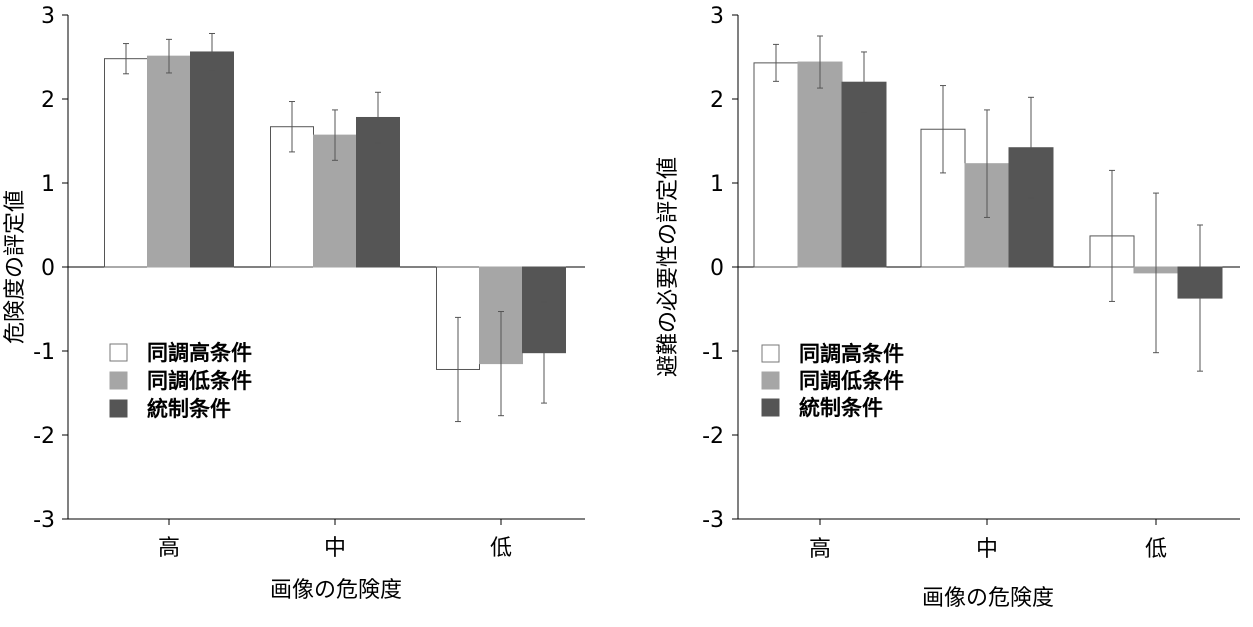 Image resolution: width=1253 pixels, height=627 pixels. Describe the element at coordinates (15, 267) in the screenshot. I see `y-axis-label: 危険度の評定値` at that location.